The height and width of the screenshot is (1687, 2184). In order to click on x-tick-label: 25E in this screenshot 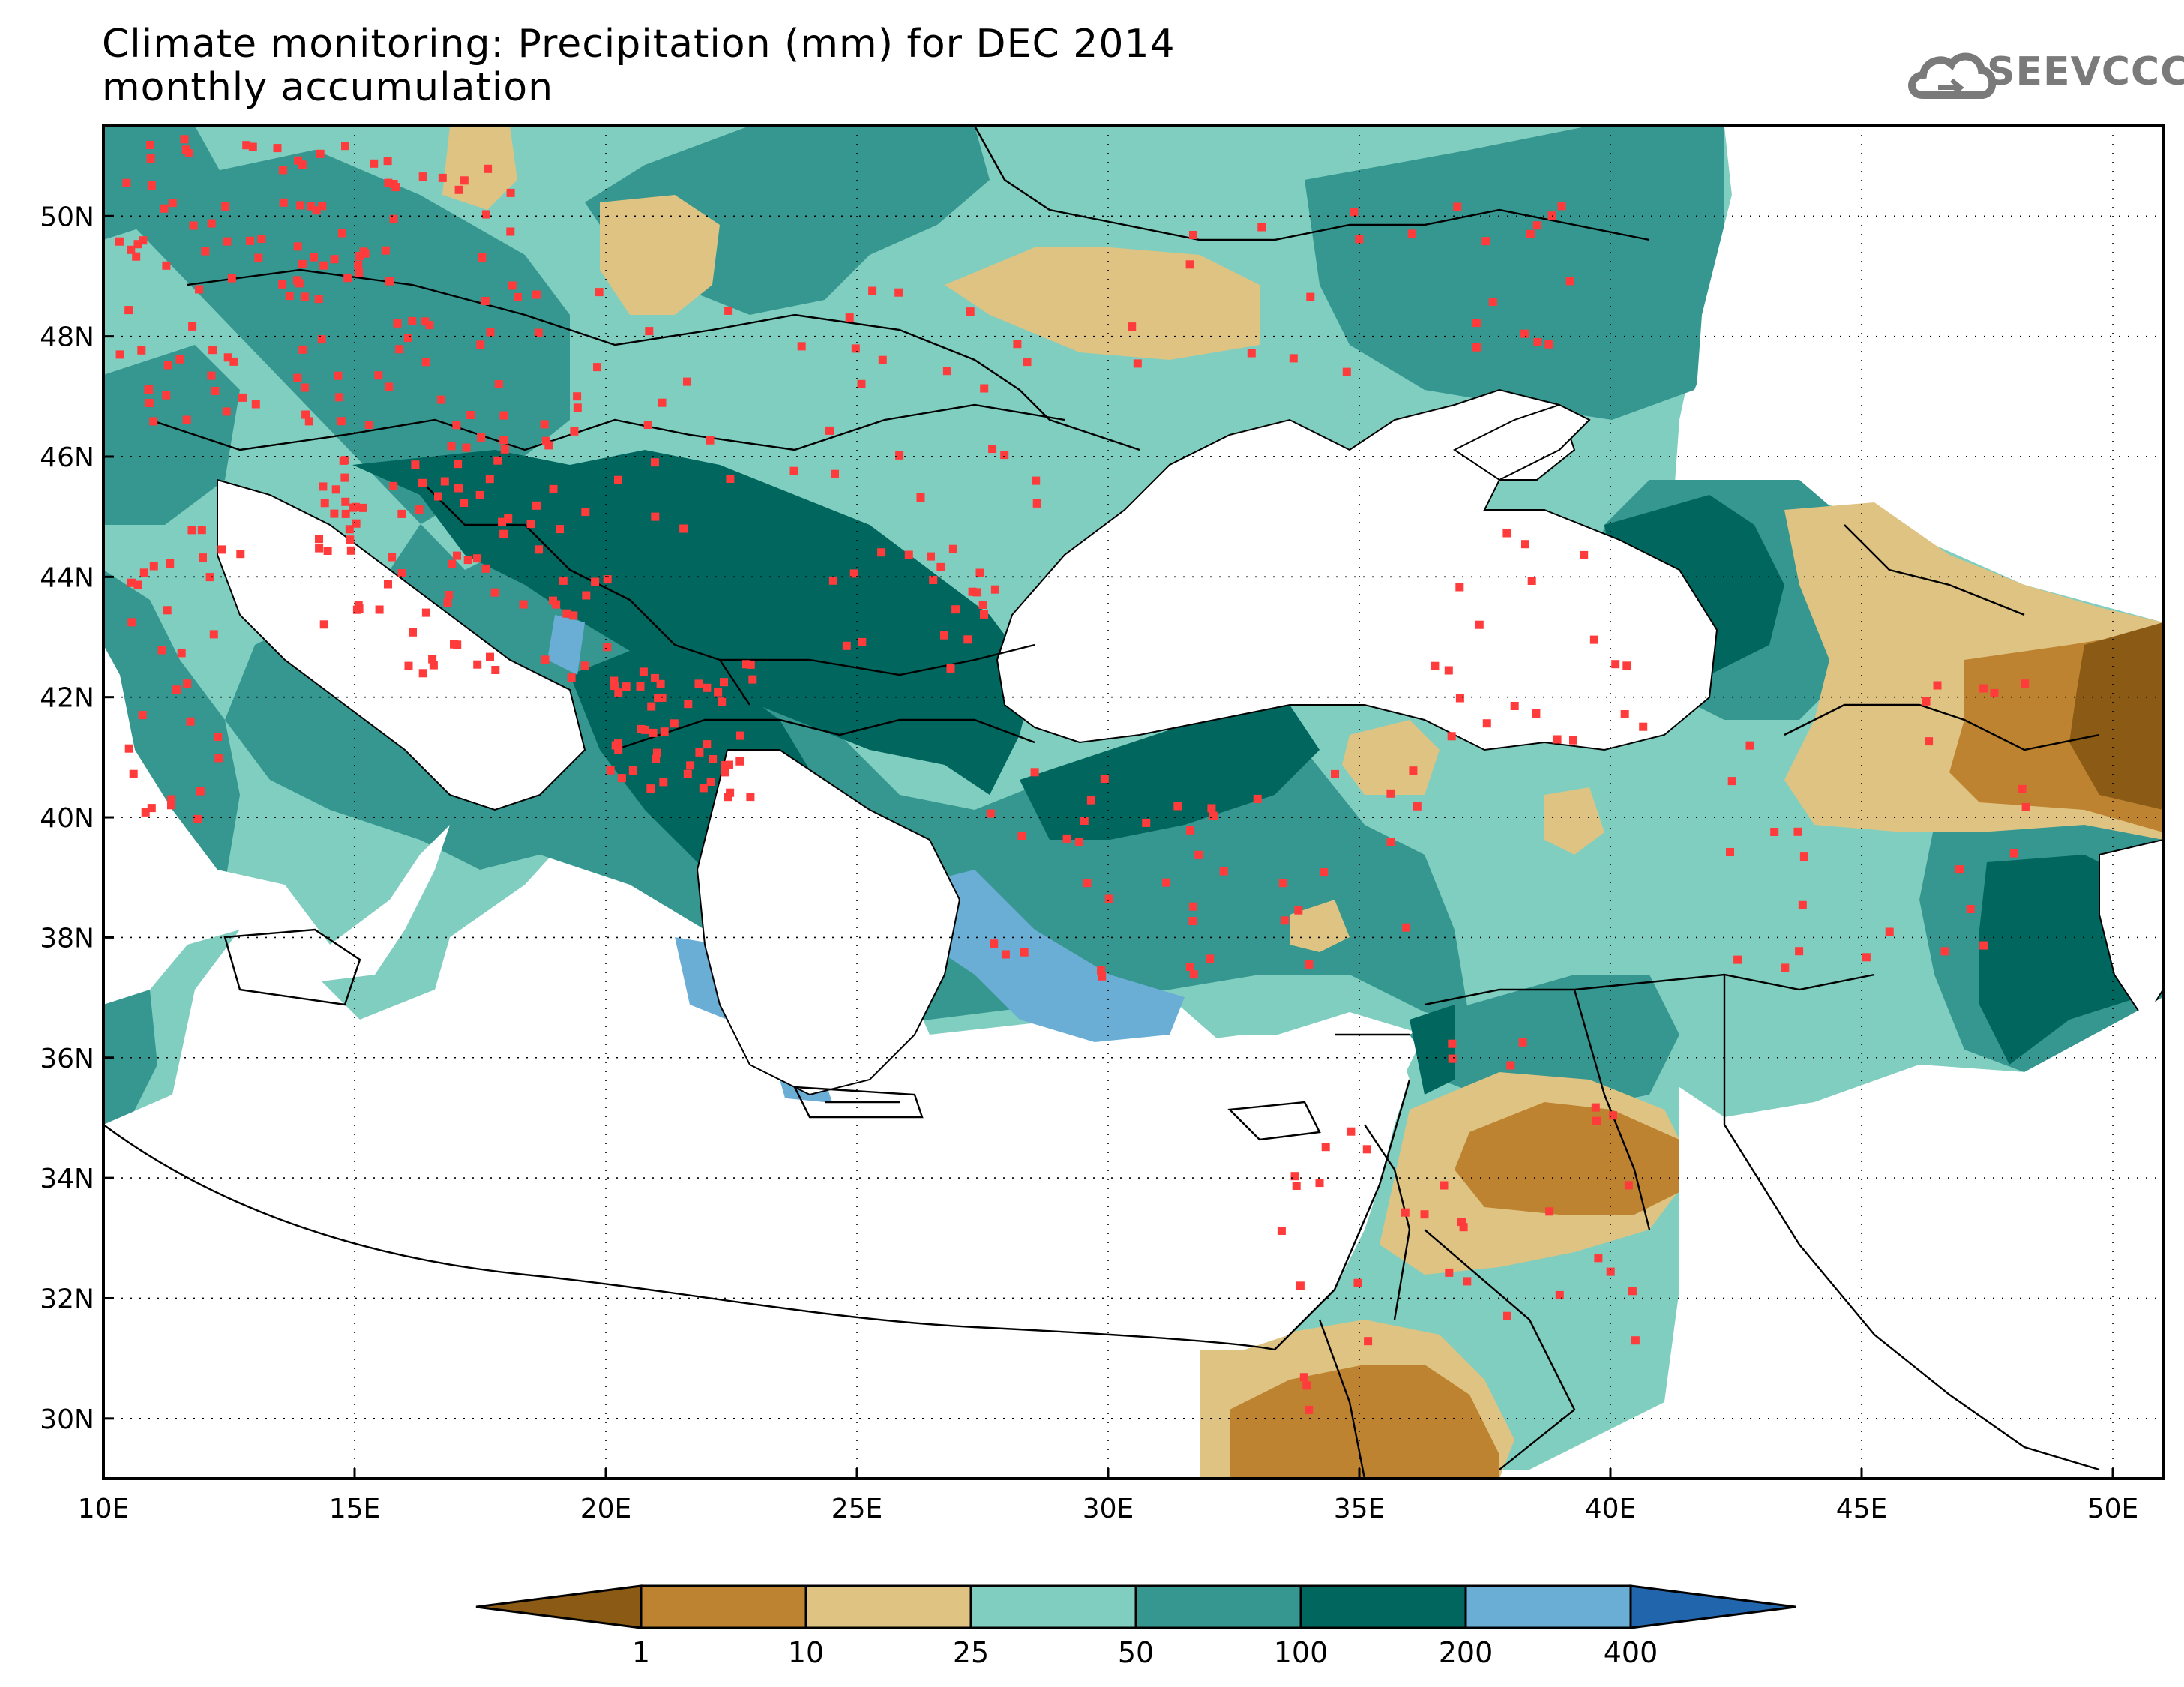, I will do `click(857, 1509)`.